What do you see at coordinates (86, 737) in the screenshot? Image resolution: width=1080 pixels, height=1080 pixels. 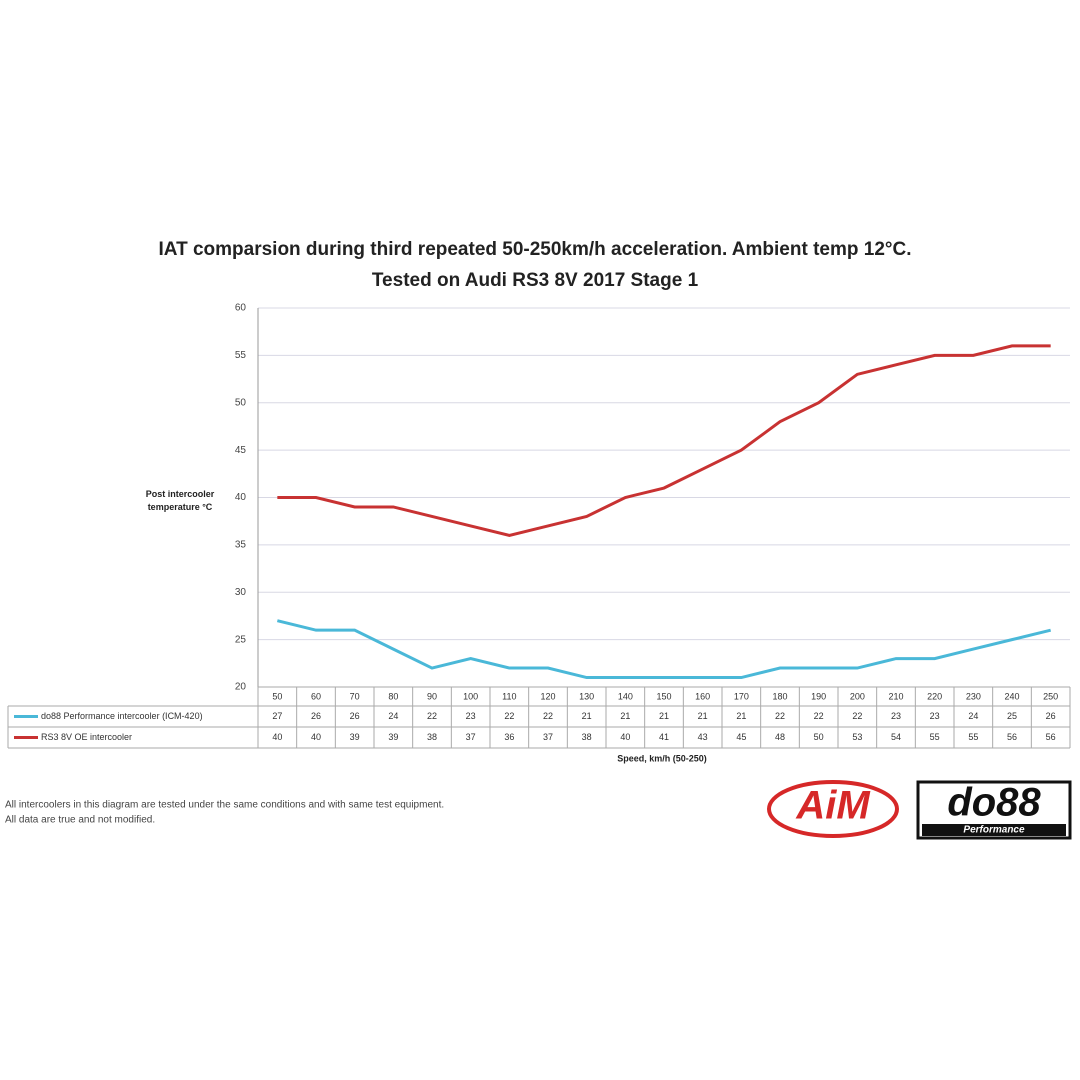 I see `legend-label: RS3 8V OE intercooler` at bounding box center [86, 737].